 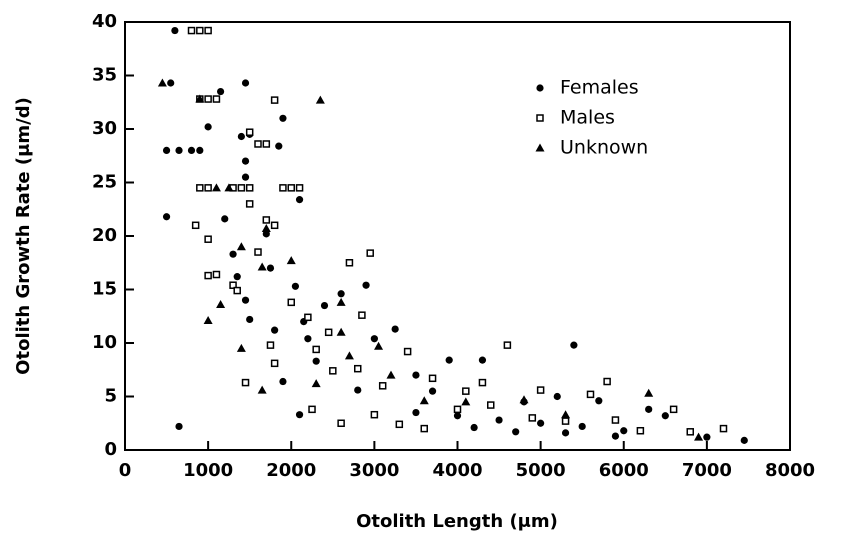 I want to click on x-tick-label: 0, so click(x=125, y=470).